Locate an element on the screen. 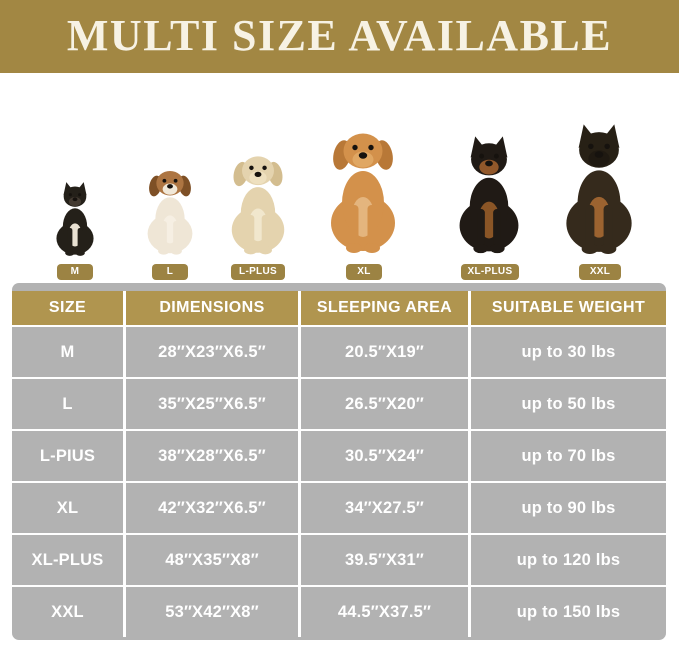  dog-size-xl is located at coordinates (363, 179).